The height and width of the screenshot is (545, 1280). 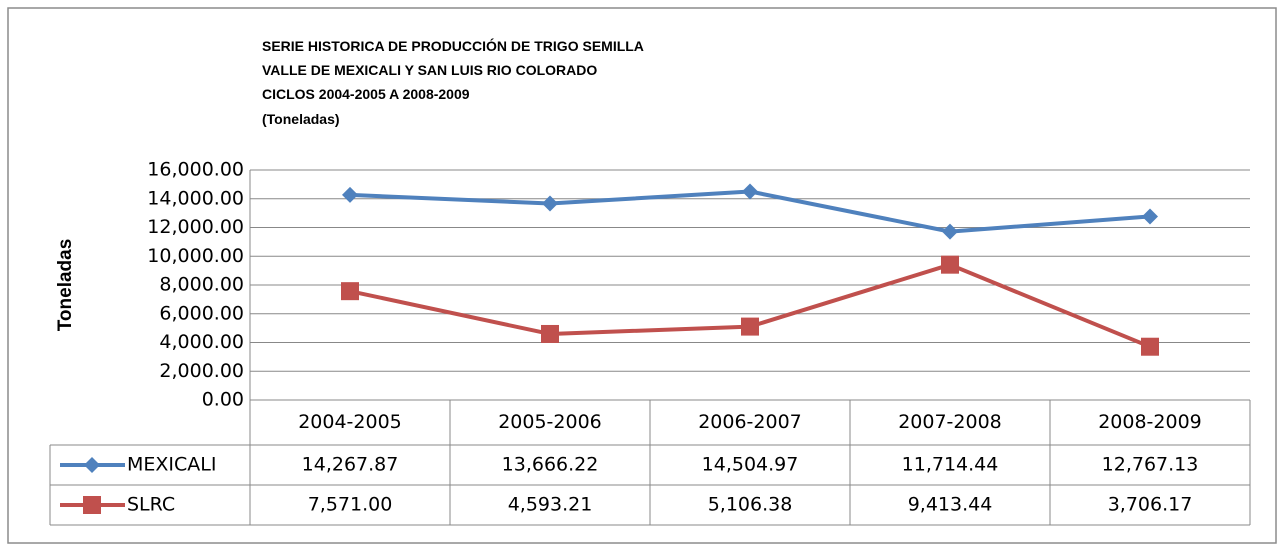 What do you see at coordinates (750, 465) in the screenshot?
I see `data-label: 14,504.97` at bounding box center [750, 465].